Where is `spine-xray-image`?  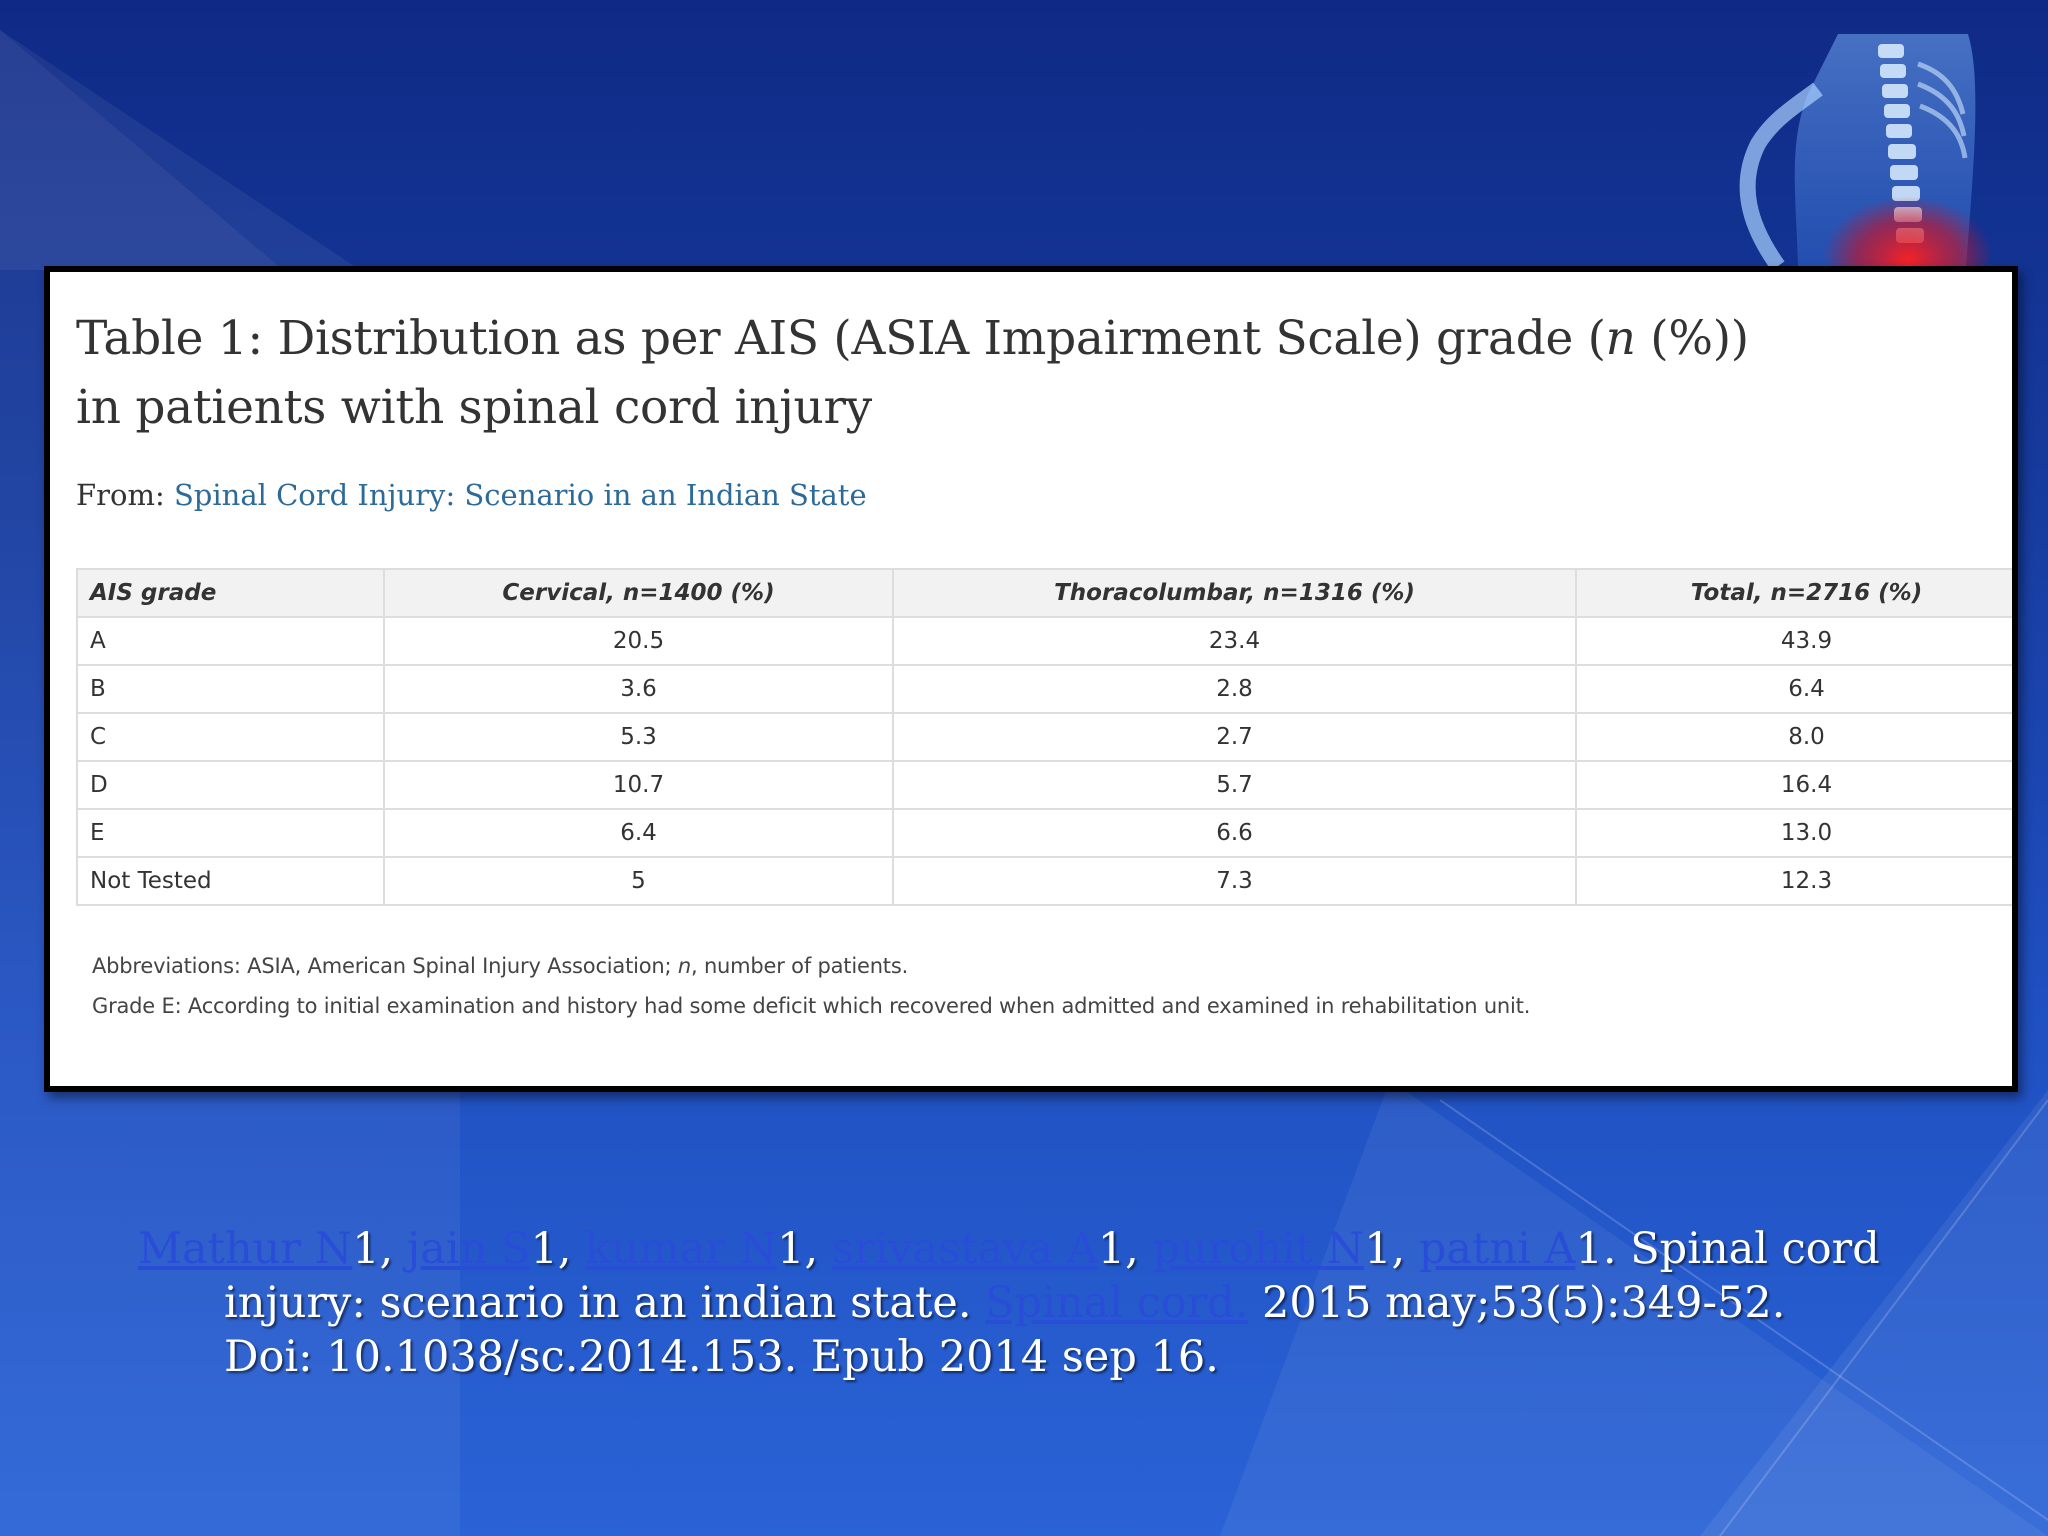
spine-xray-image is located at coordinates (1871, 150).